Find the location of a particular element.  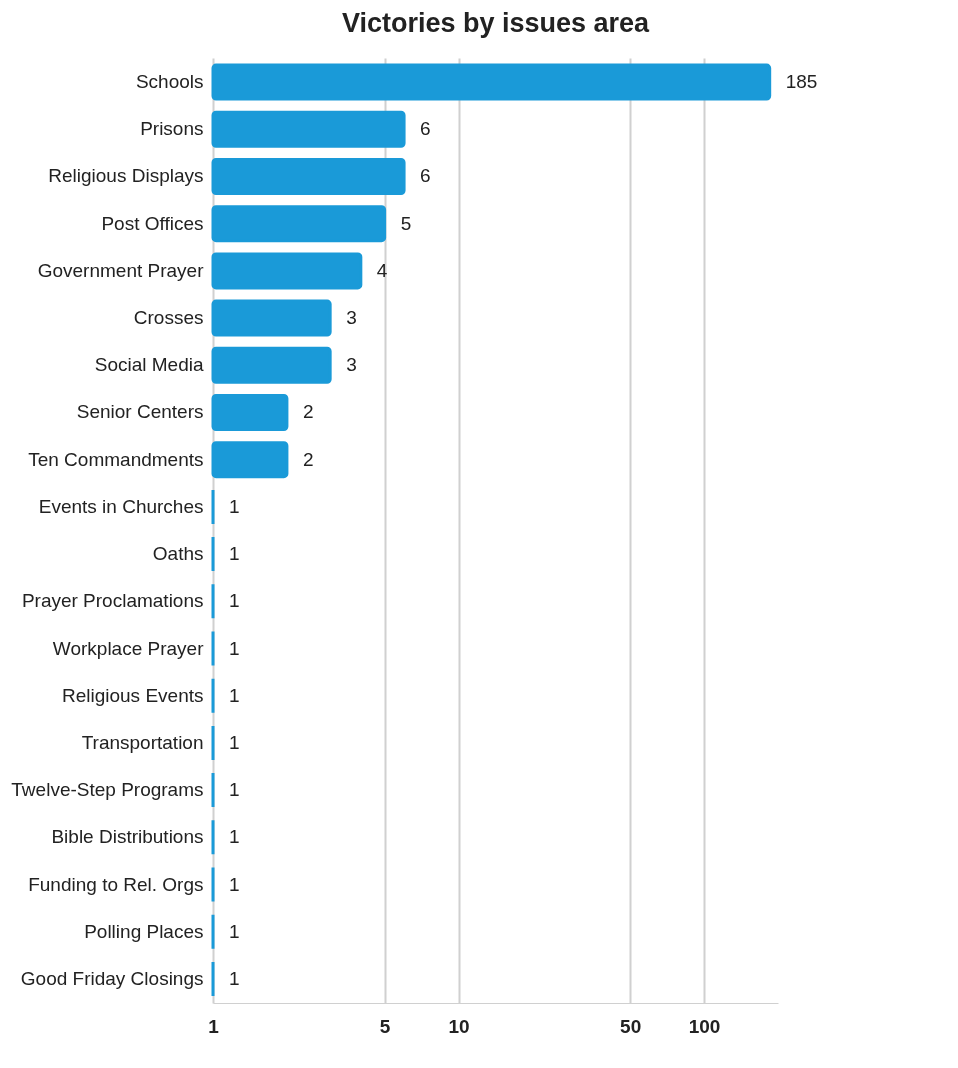

y-tick-label: Senior Centers is located at coordinates (140, 412).